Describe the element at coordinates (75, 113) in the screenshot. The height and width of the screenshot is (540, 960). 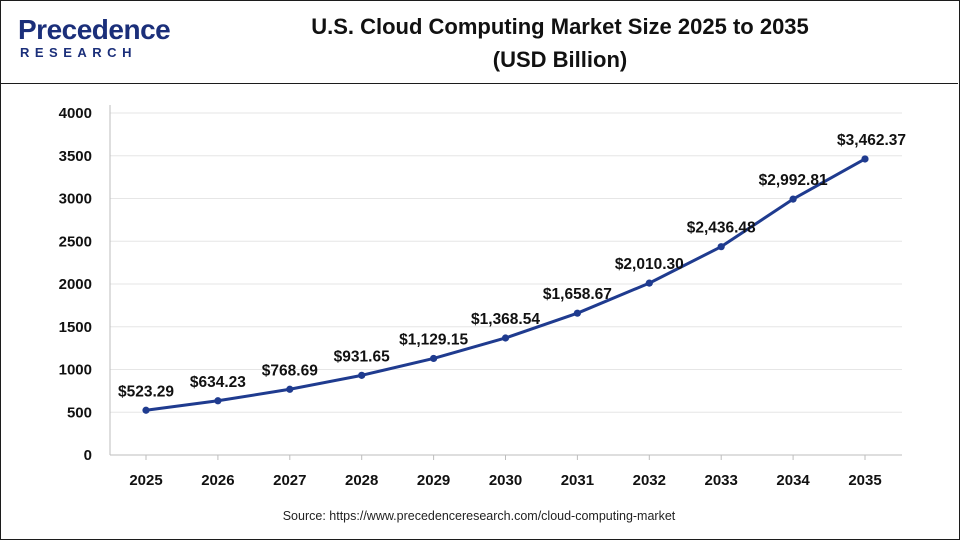
I see `y-tick-label: 4000` at that location.